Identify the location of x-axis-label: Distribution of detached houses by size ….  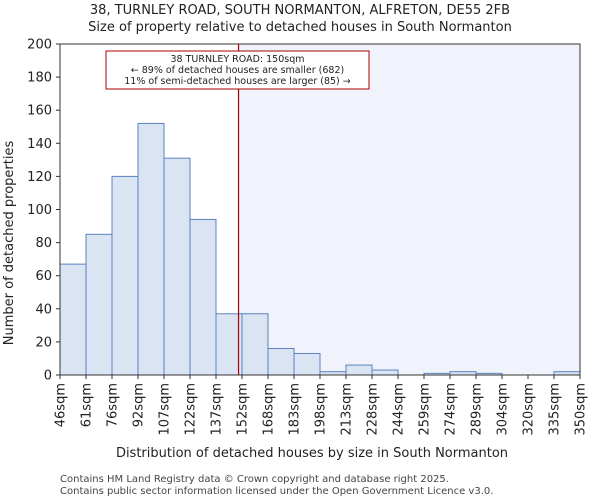
(312, 453).